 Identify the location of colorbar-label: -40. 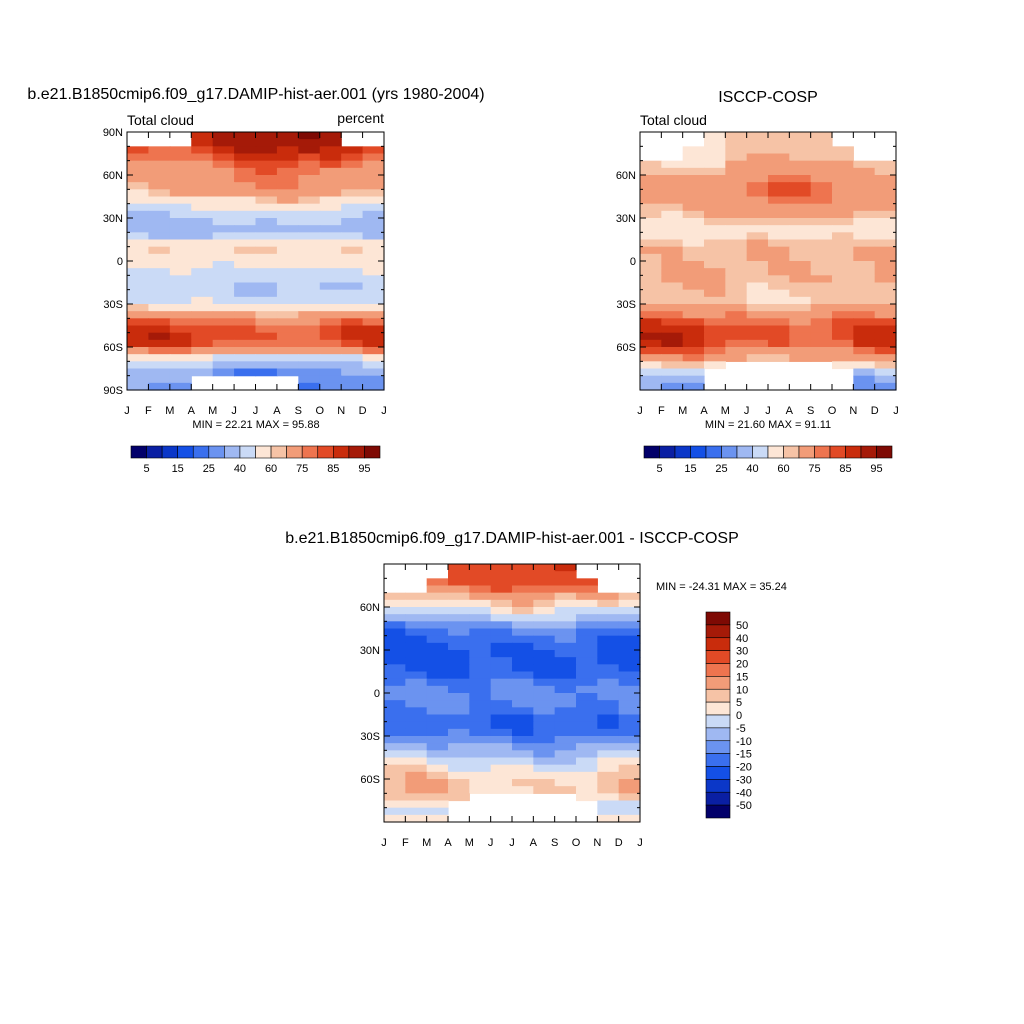
(744, 793).